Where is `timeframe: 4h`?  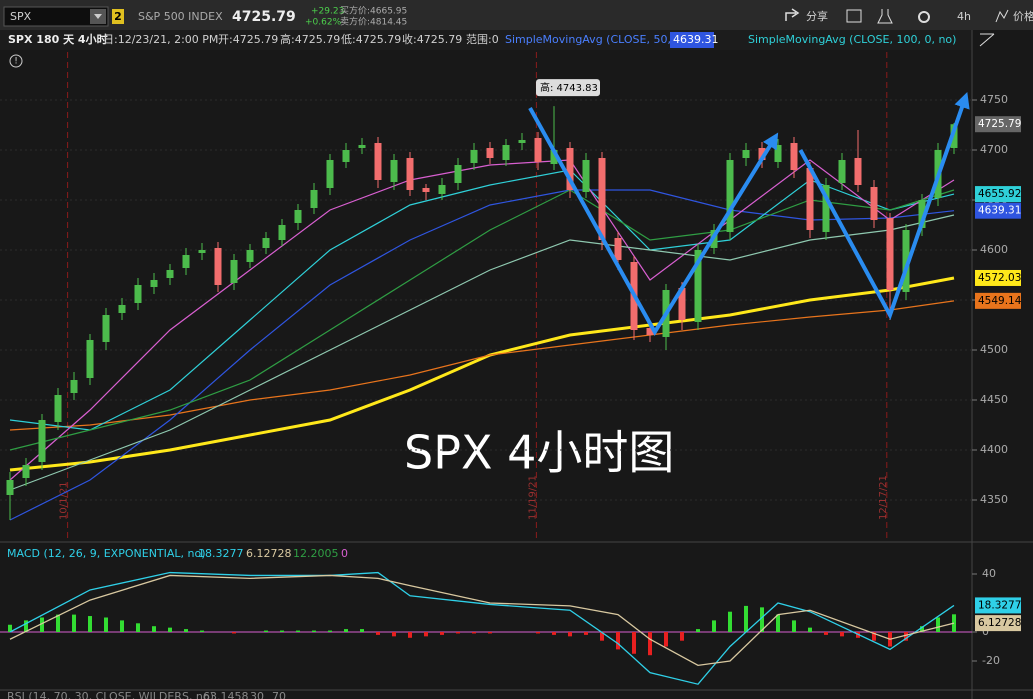
timeframe: 4h is located at coordinates (964, 16).